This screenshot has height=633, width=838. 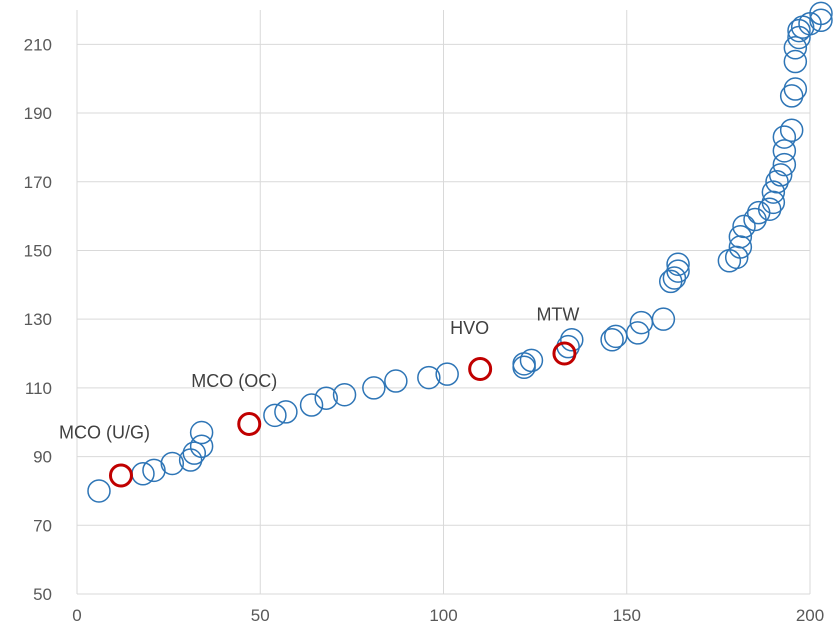 I want to click on annotation-label: HVO, so click(x=469, y=328).